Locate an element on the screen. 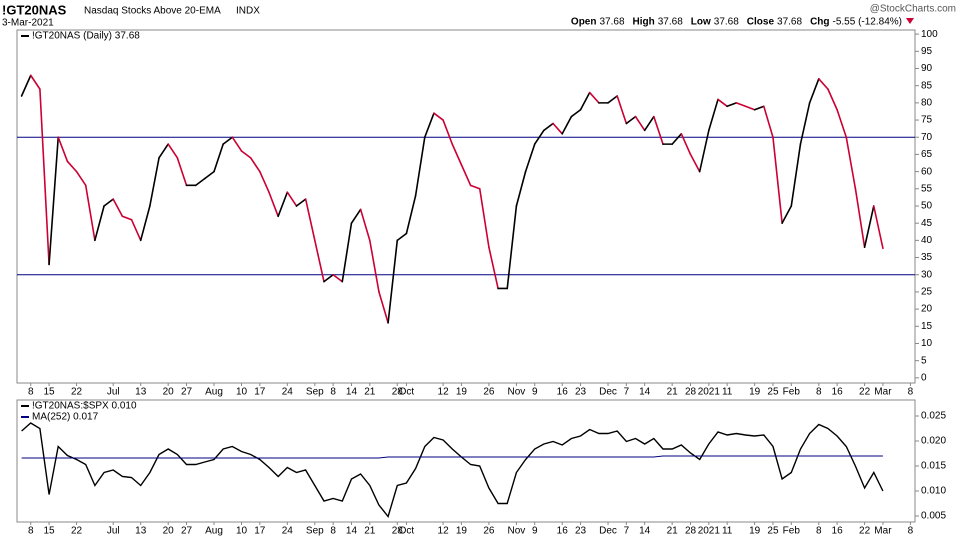  y-tick-label: 15 is located at coordinates (927, 326).